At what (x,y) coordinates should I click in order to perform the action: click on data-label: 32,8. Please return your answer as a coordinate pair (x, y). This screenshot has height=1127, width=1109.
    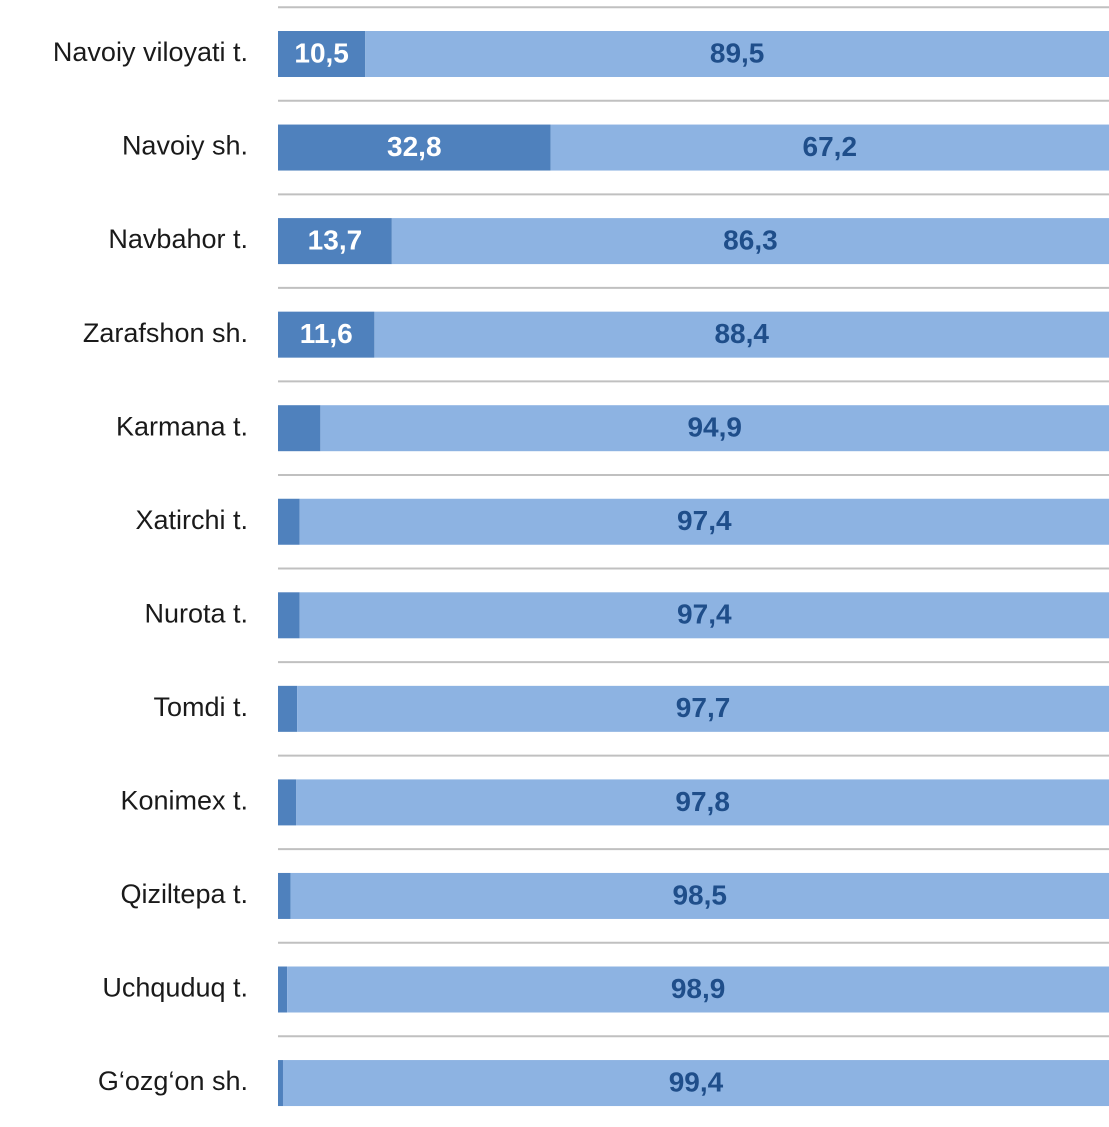
    Looking at the image, I should click on (414, 146).